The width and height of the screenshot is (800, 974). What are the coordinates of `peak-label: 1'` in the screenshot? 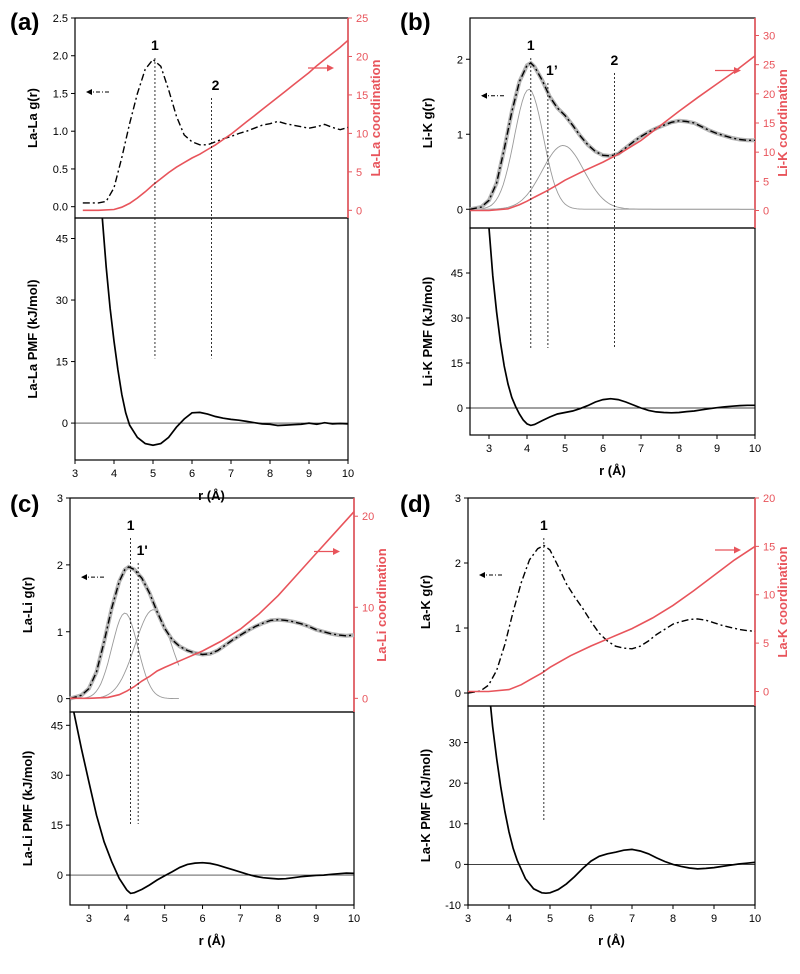 It's located at (142, 550).